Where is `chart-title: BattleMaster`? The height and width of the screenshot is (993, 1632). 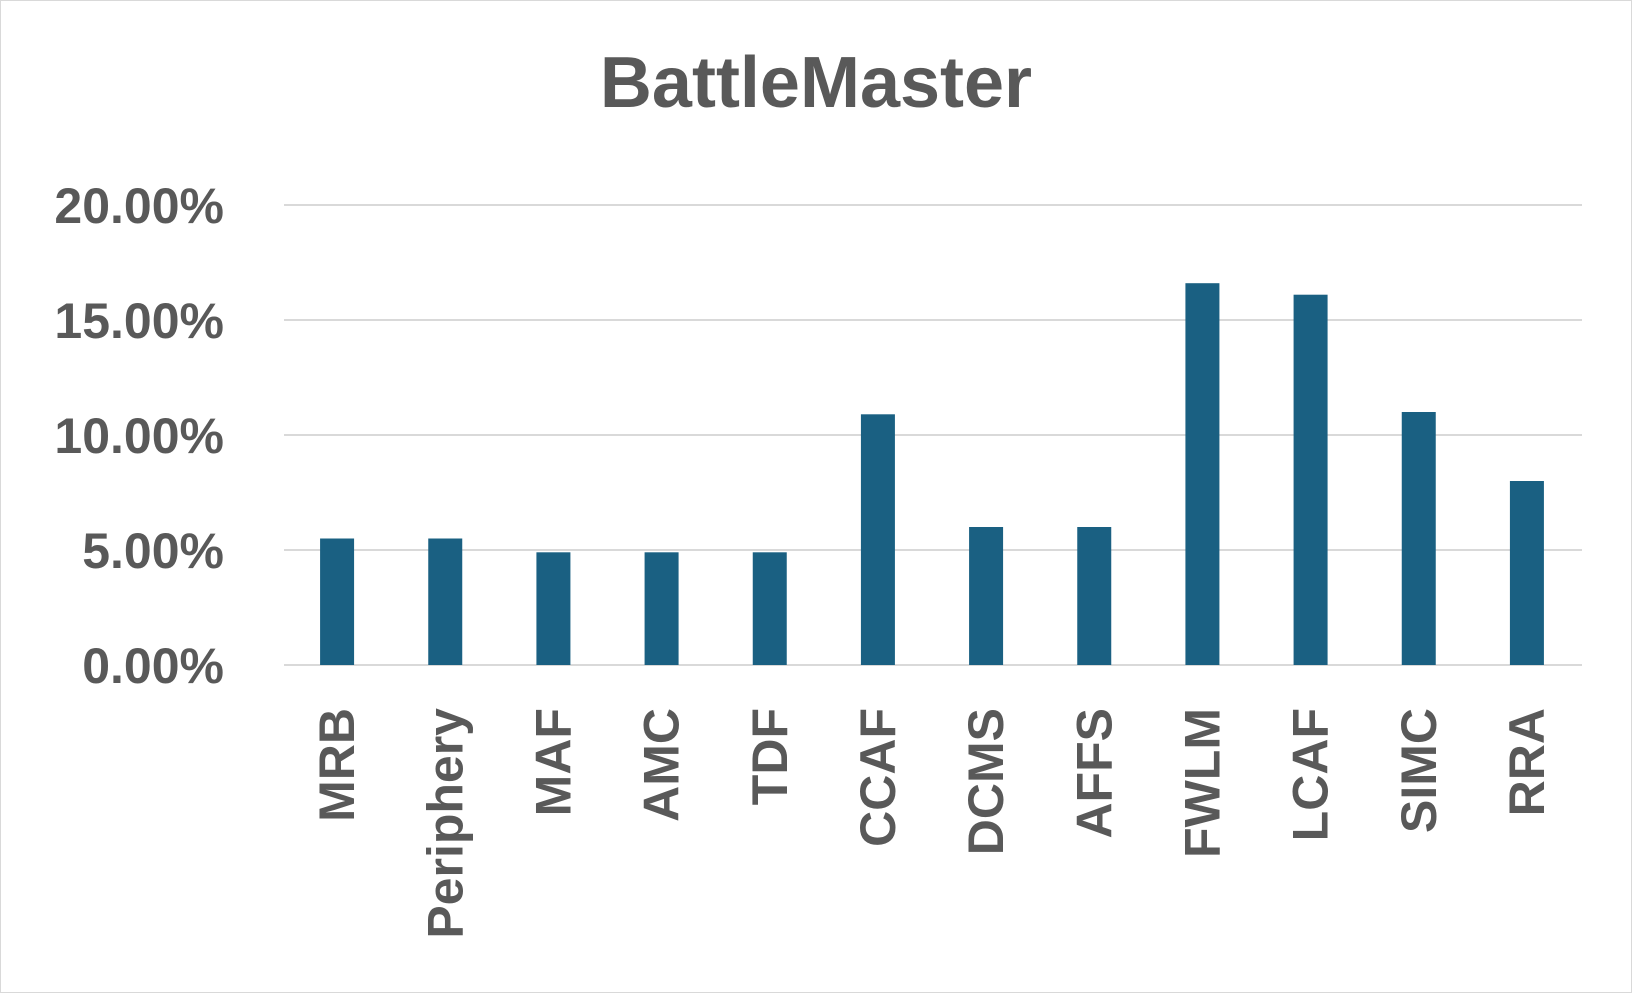
chart-title: BattleMaster is located at coordinates (816, 83).